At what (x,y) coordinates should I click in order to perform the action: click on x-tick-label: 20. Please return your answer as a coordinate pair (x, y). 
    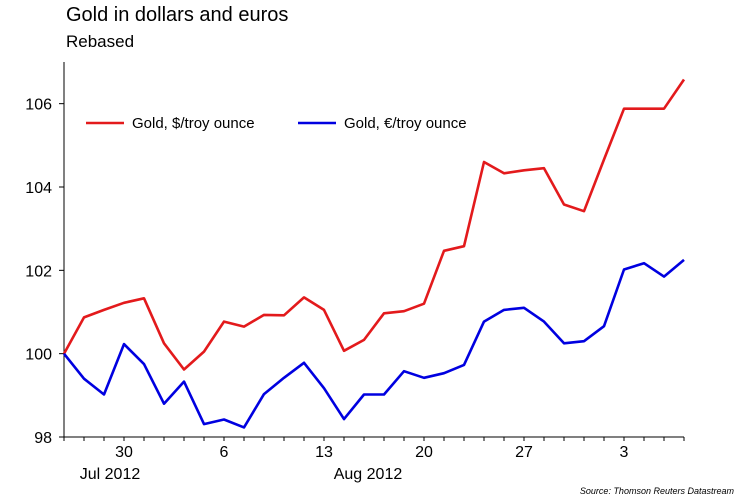
    Looking at the image, I should click on (424, 452).